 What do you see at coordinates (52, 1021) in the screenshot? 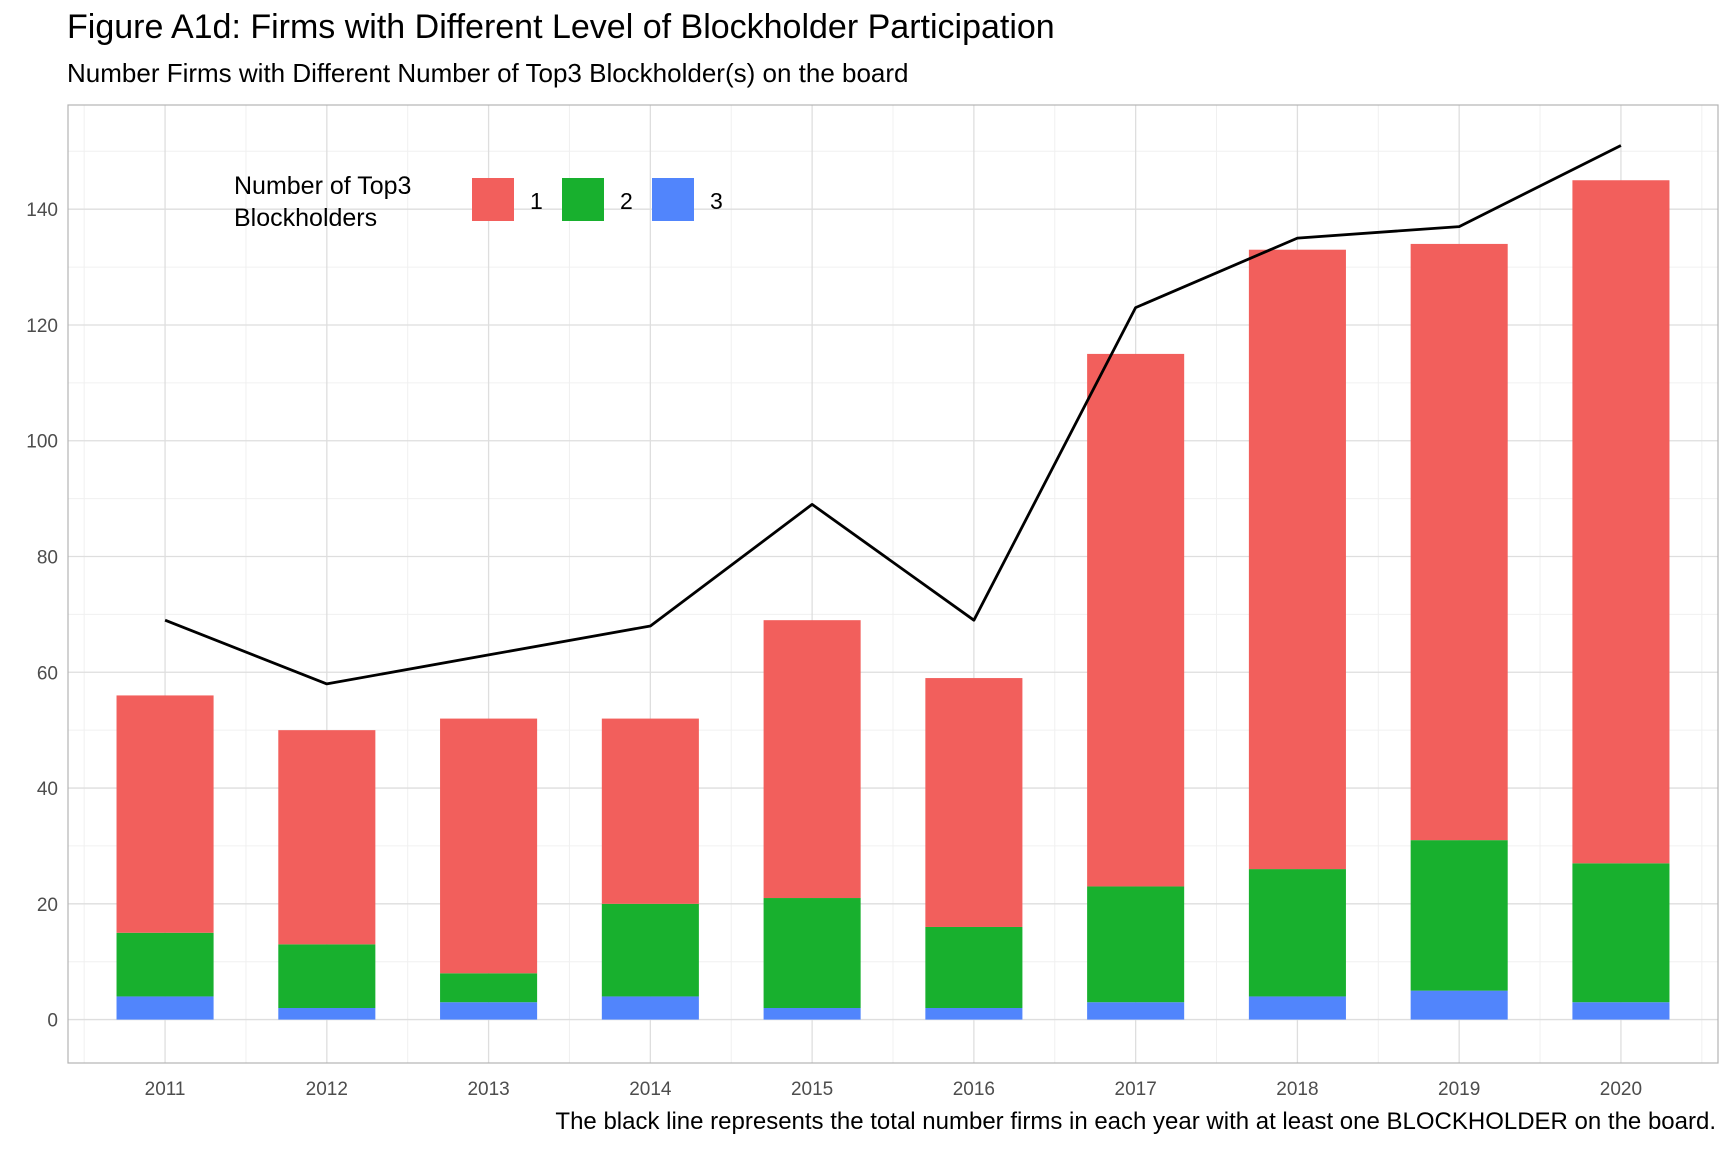
I see `y-tick-label: 0` at bounding box center [52, 1021].